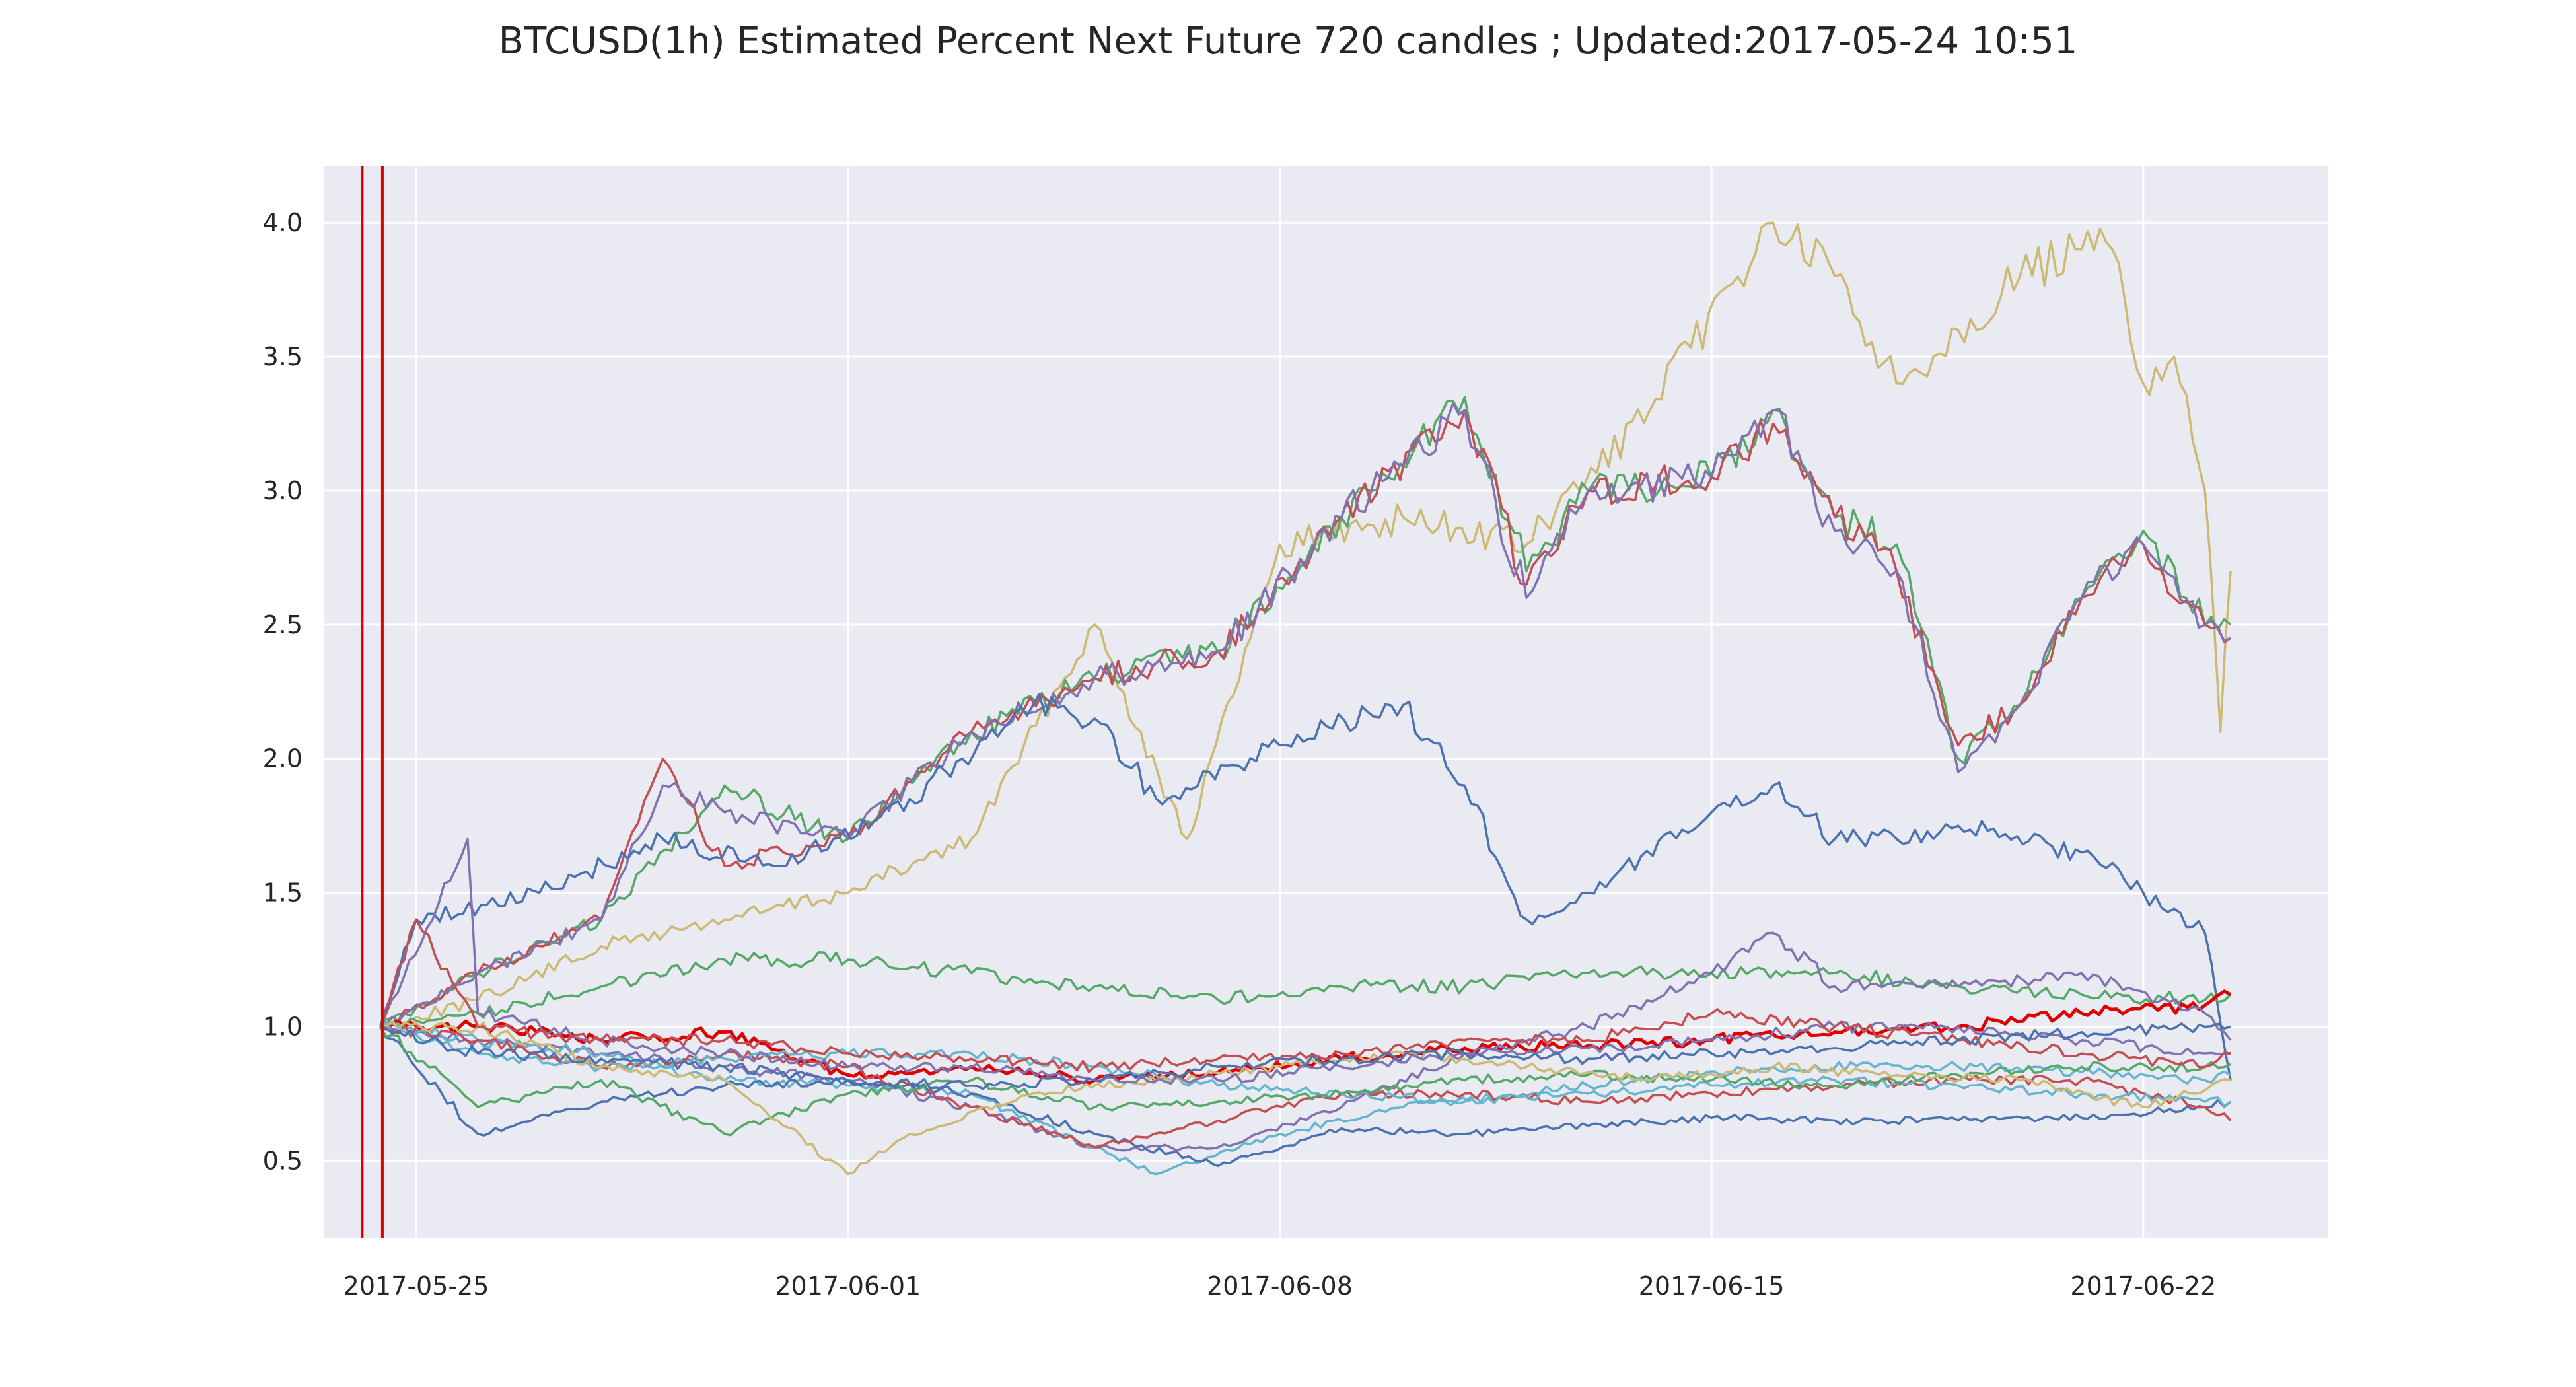  What do you see at coordinates (283, 222) in the screenshot?
I see `y-tick-label: 4.0` at bounding box center [283, 222].